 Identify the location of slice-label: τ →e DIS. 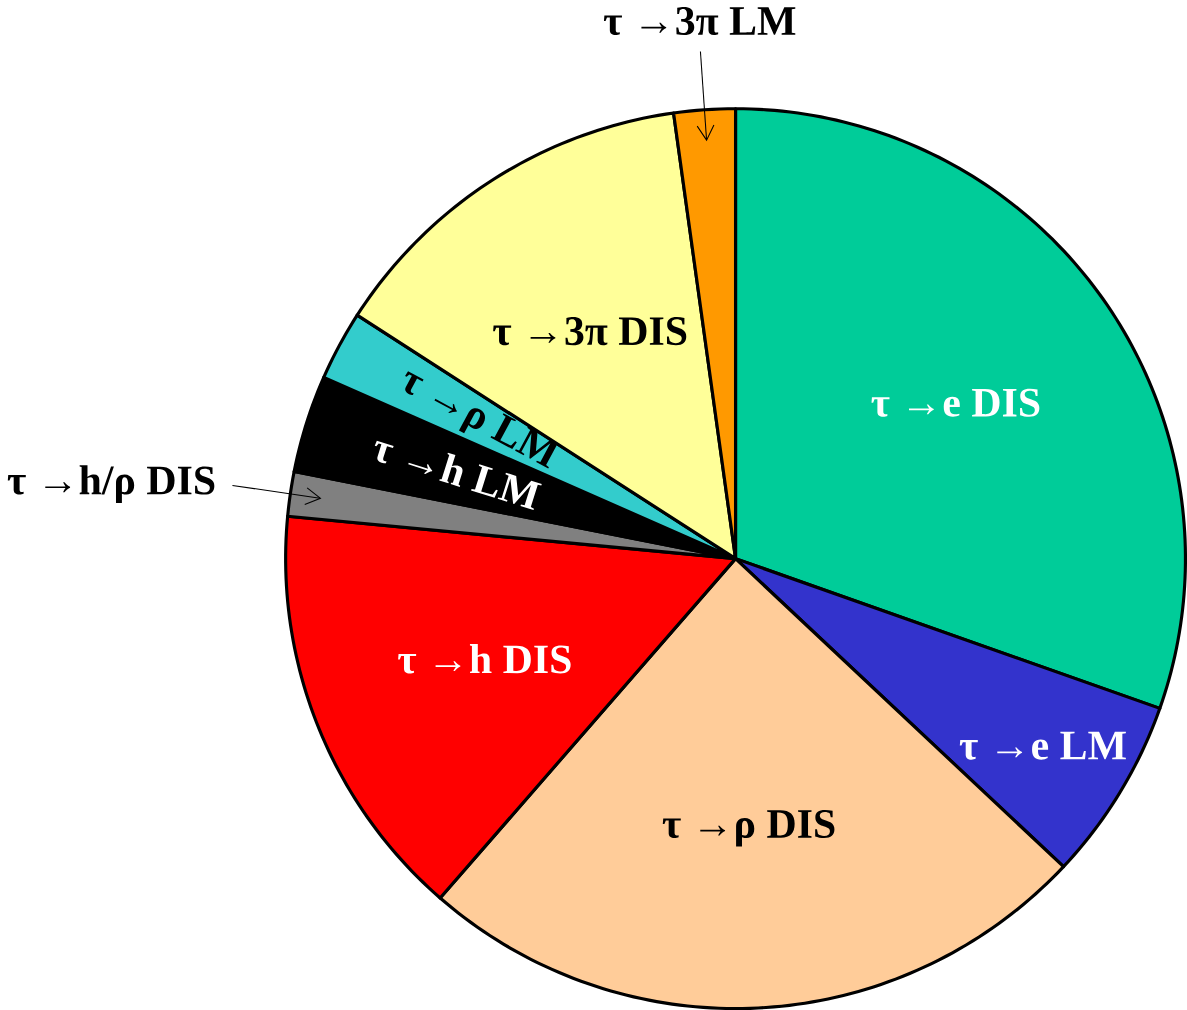
(955, 402).